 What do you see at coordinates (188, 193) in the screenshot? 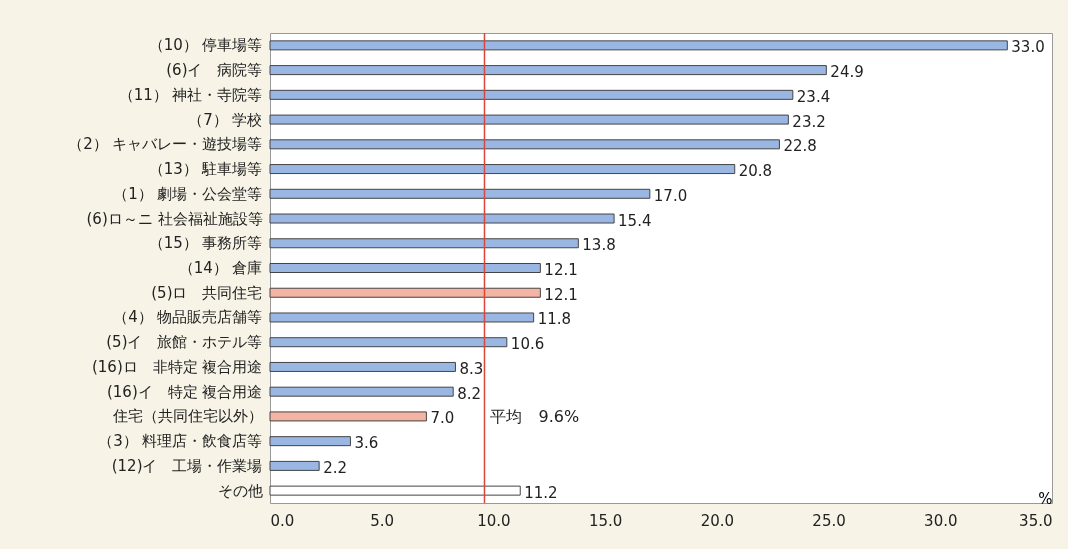
I see `y-tick-label: （1） 劇場・公会堂等` at bounding box center [188, 193].